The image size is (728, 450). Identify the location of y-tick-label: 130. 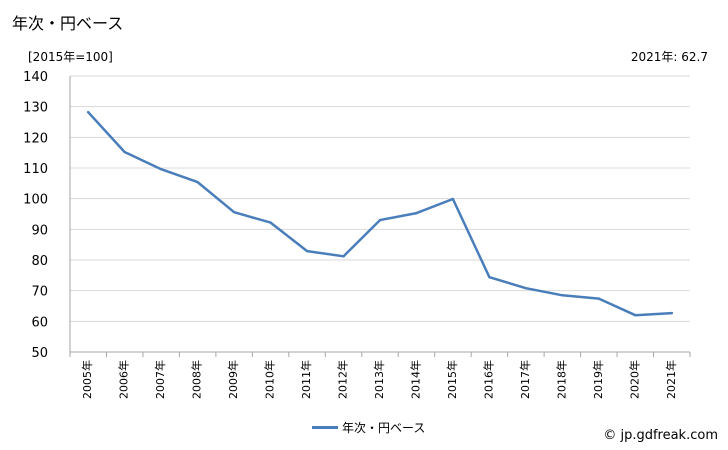
(35, 108).